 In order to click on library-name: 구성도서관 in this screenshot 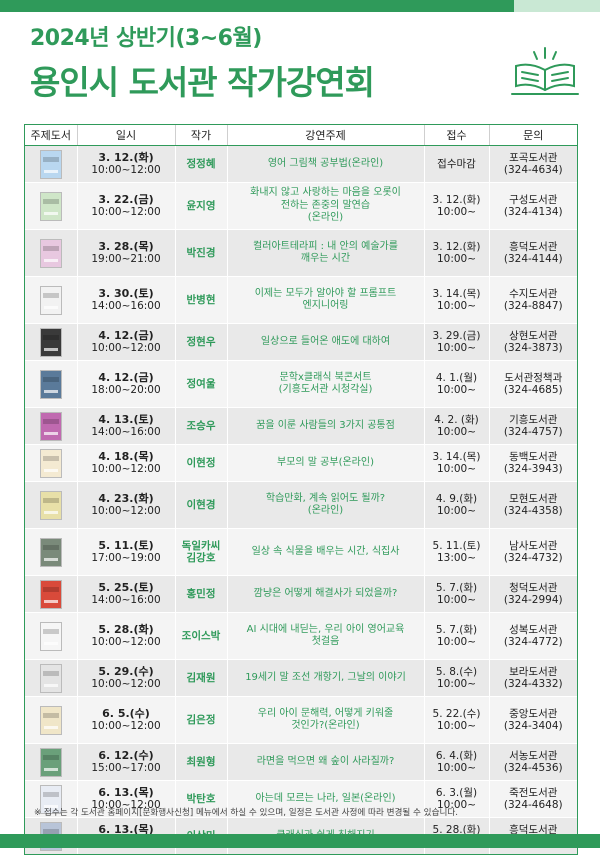, I will do `click(533, 199)`.